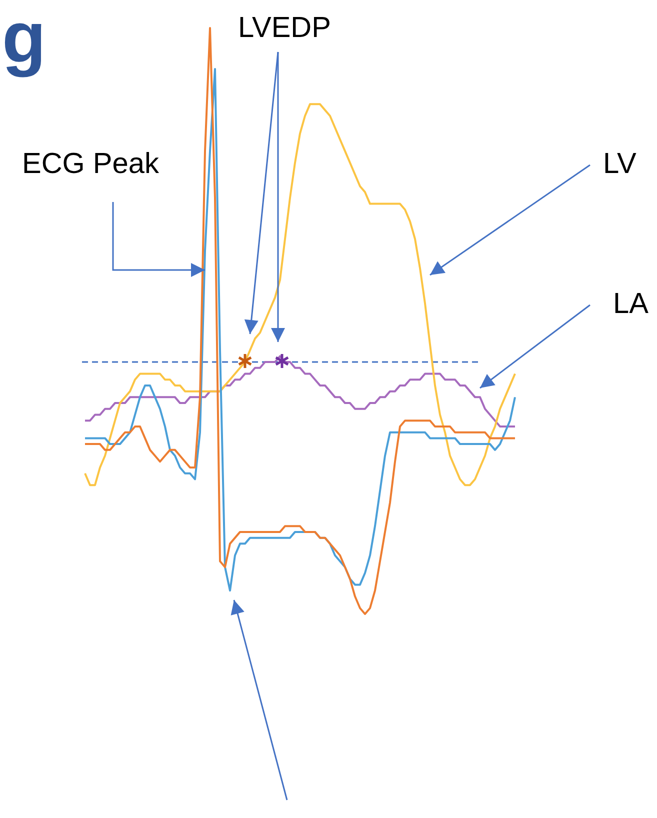 The image size is (657, 818). Describe the element at coordinates (619, 164) in the screenshot. I see `text: LV` at that location.